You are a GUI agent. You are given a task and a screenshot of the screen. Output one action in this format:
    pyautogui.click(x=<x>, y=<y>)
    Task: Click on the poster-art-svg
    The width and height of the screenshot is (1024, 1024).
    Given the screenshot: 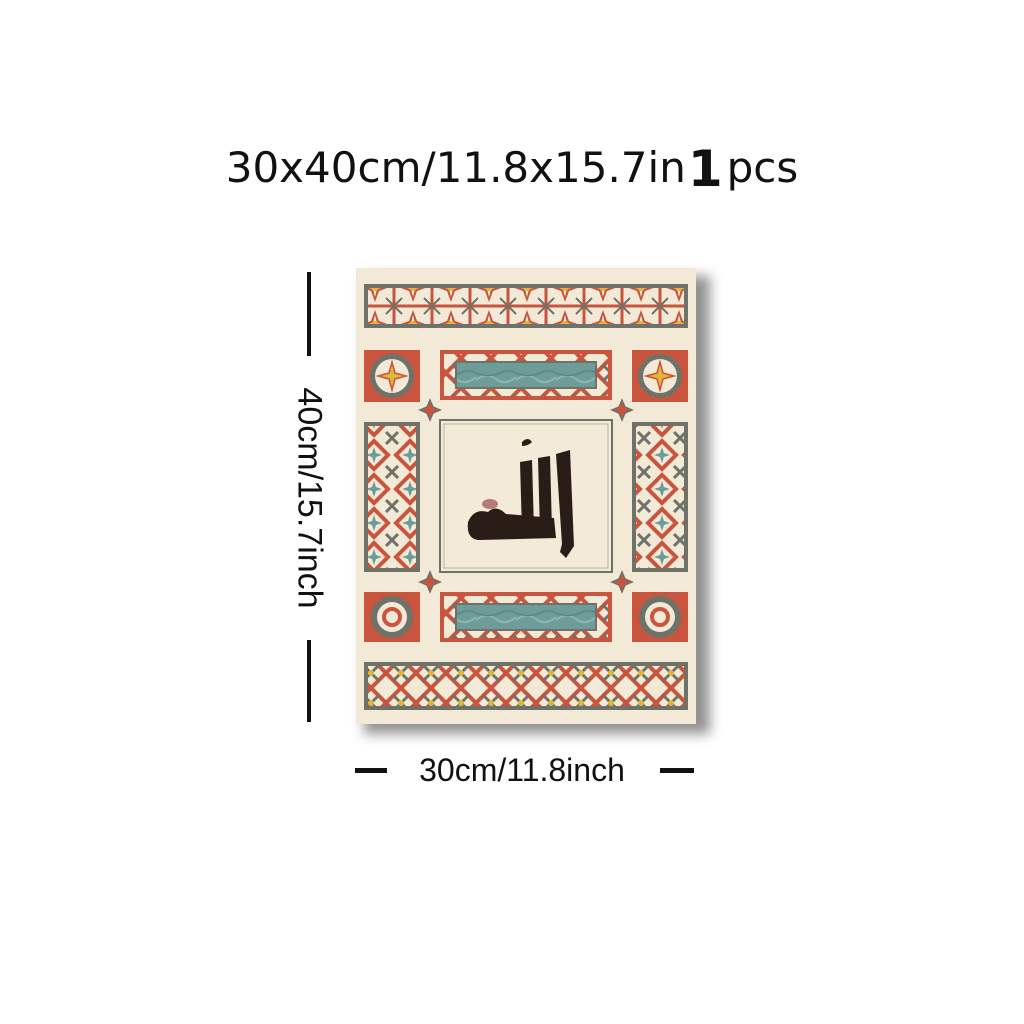 What is the action you would take?
    pyautogui.click(x=526, y=496)
    